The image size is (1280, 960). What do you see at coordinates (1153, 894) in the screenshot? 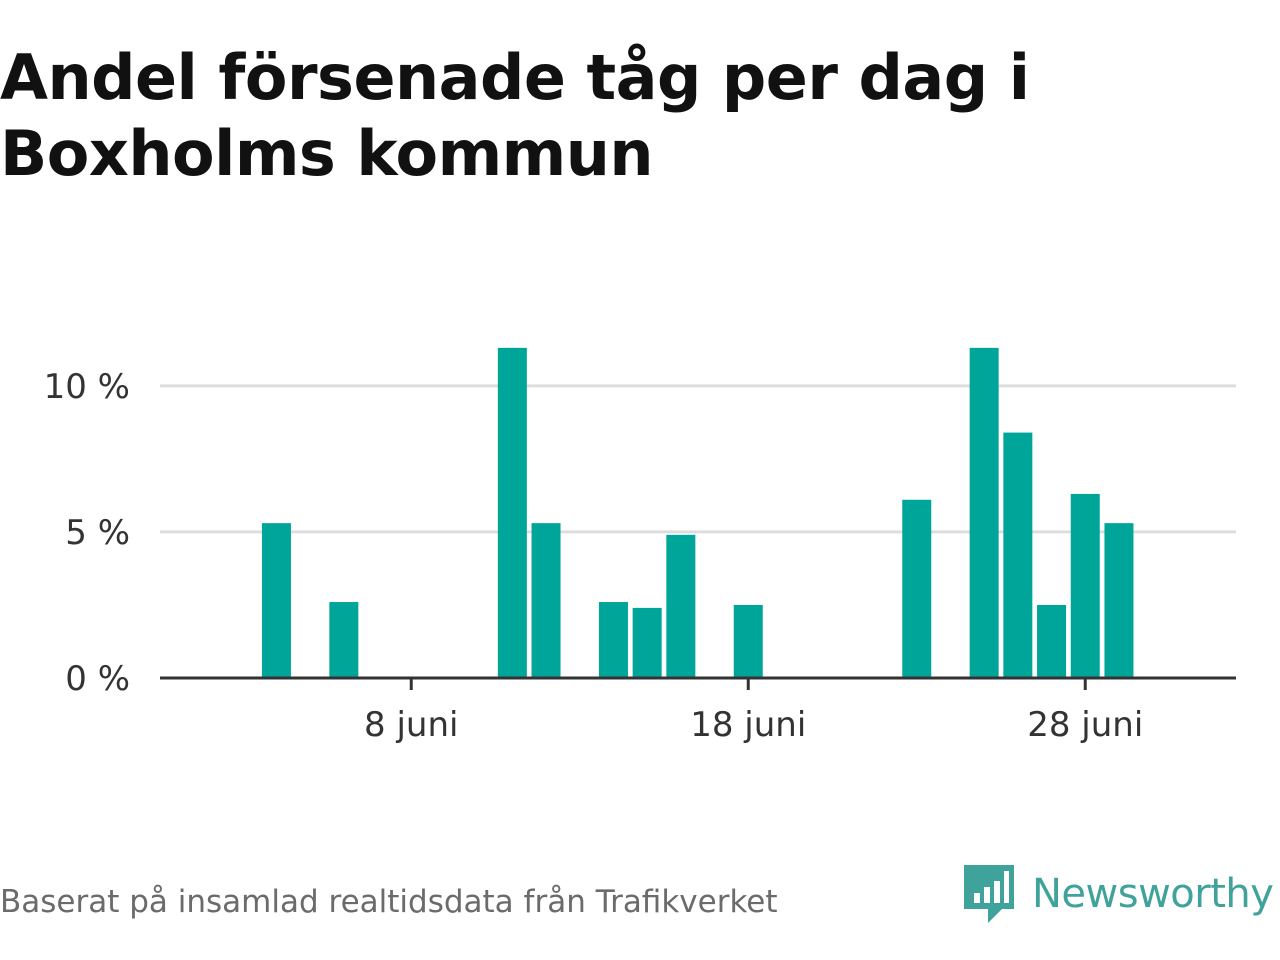
I see `brand-name: Newsworthy` at bounding box center [1153, 894].